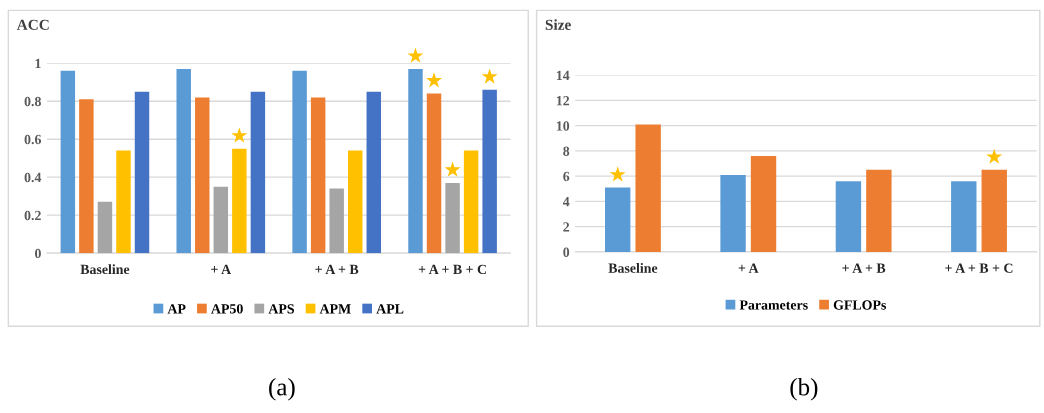 The image size is (1044, 413). What do you see at coordinates (804, 389) in the screenshot?
I see `text: (b)` at bounding box center [804, 389].